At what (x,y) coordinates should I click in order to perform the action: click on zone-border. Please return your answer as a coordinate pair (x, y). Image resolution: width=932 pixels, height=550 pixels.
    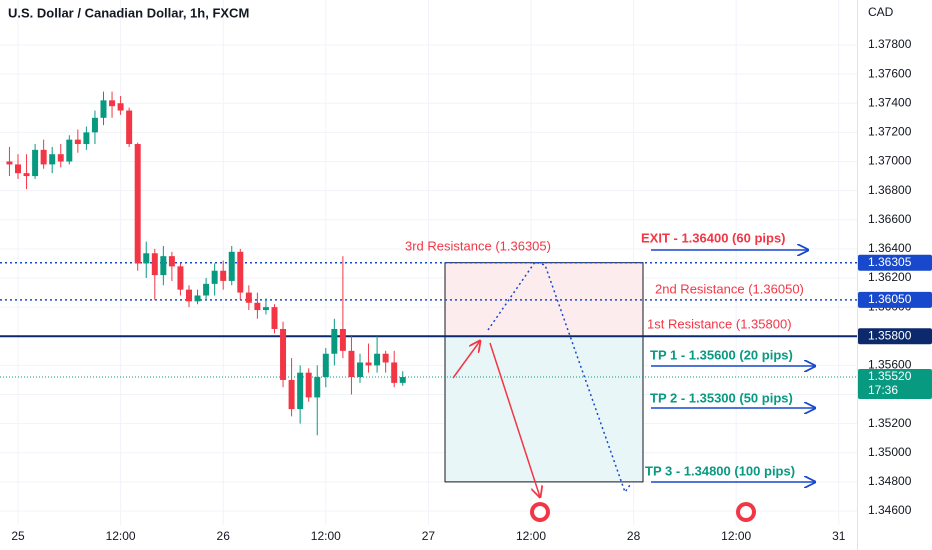
    Looking at the image, I should click on (544, 372).